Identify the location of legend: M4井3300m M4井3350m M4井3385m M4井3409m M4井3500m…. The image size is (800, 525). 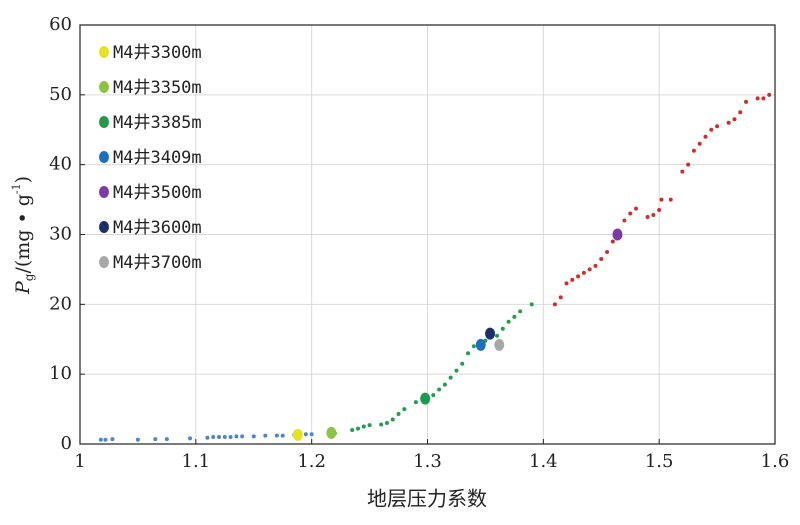
(150, 158).